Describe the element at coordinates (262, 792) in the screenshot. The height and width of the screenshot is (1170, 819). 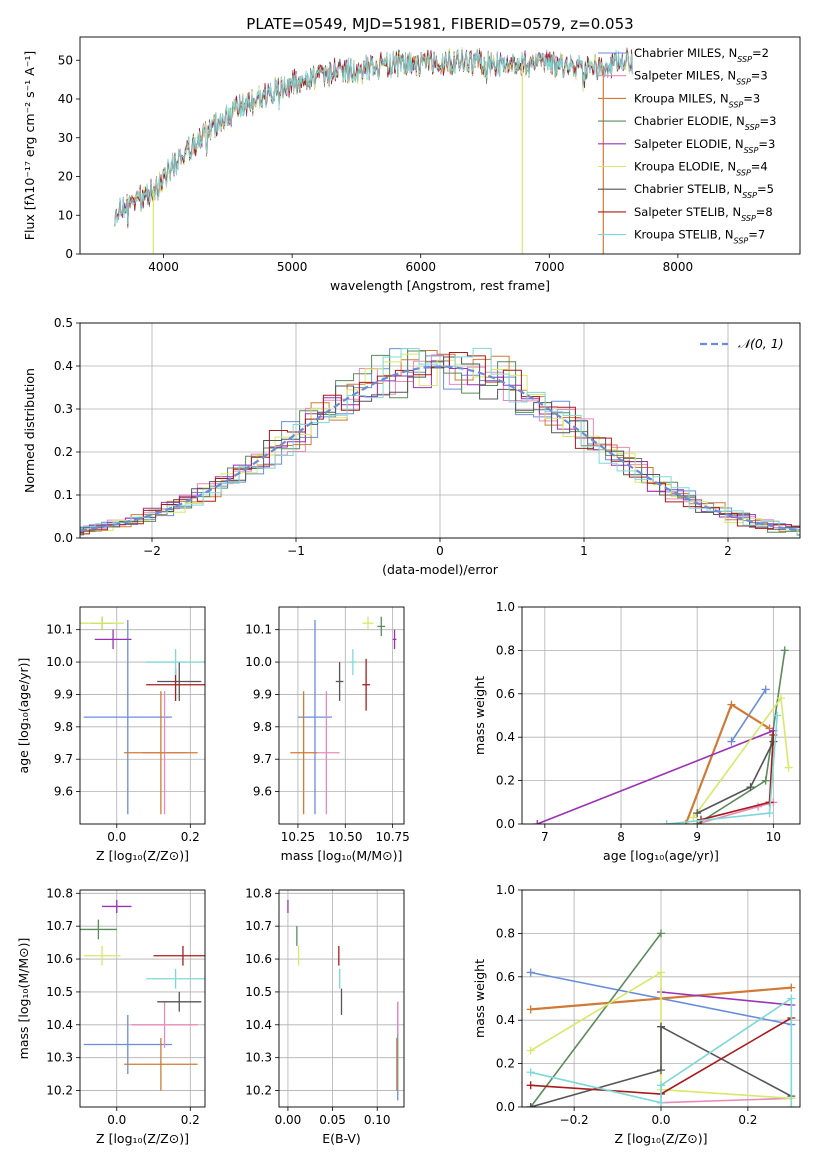
I see `y-tick-label: 9.6` at that location.